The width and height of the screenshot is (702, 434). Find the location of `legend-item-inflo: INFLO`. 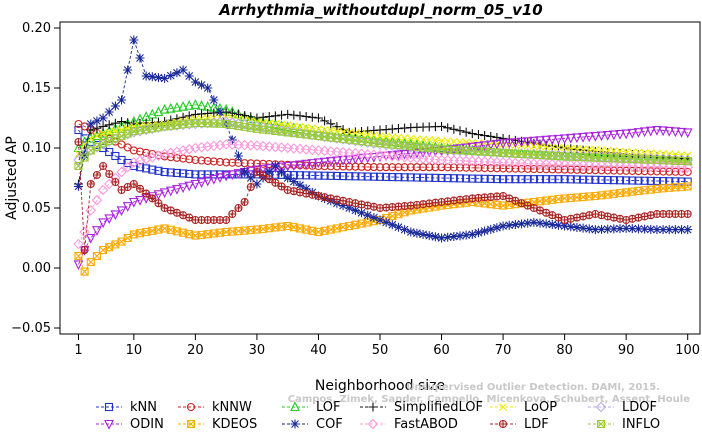

legend-item-inflo: INFLO is located at coordinates (624, 424).